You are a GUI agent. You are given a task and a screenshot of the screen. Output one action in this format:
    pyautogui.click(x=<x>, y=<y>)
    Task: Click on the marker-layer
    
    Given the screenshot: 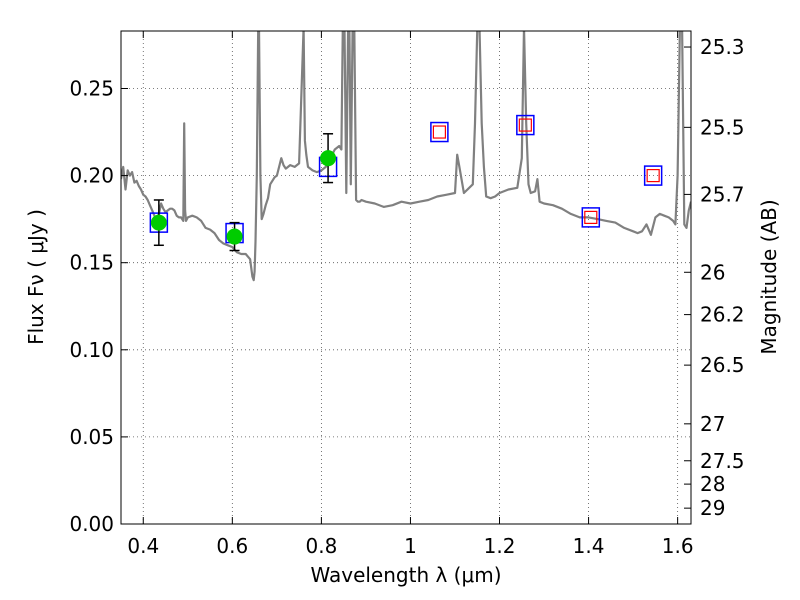 What is the action you would take?
    pyautogui.click(x=406, y=183)
    